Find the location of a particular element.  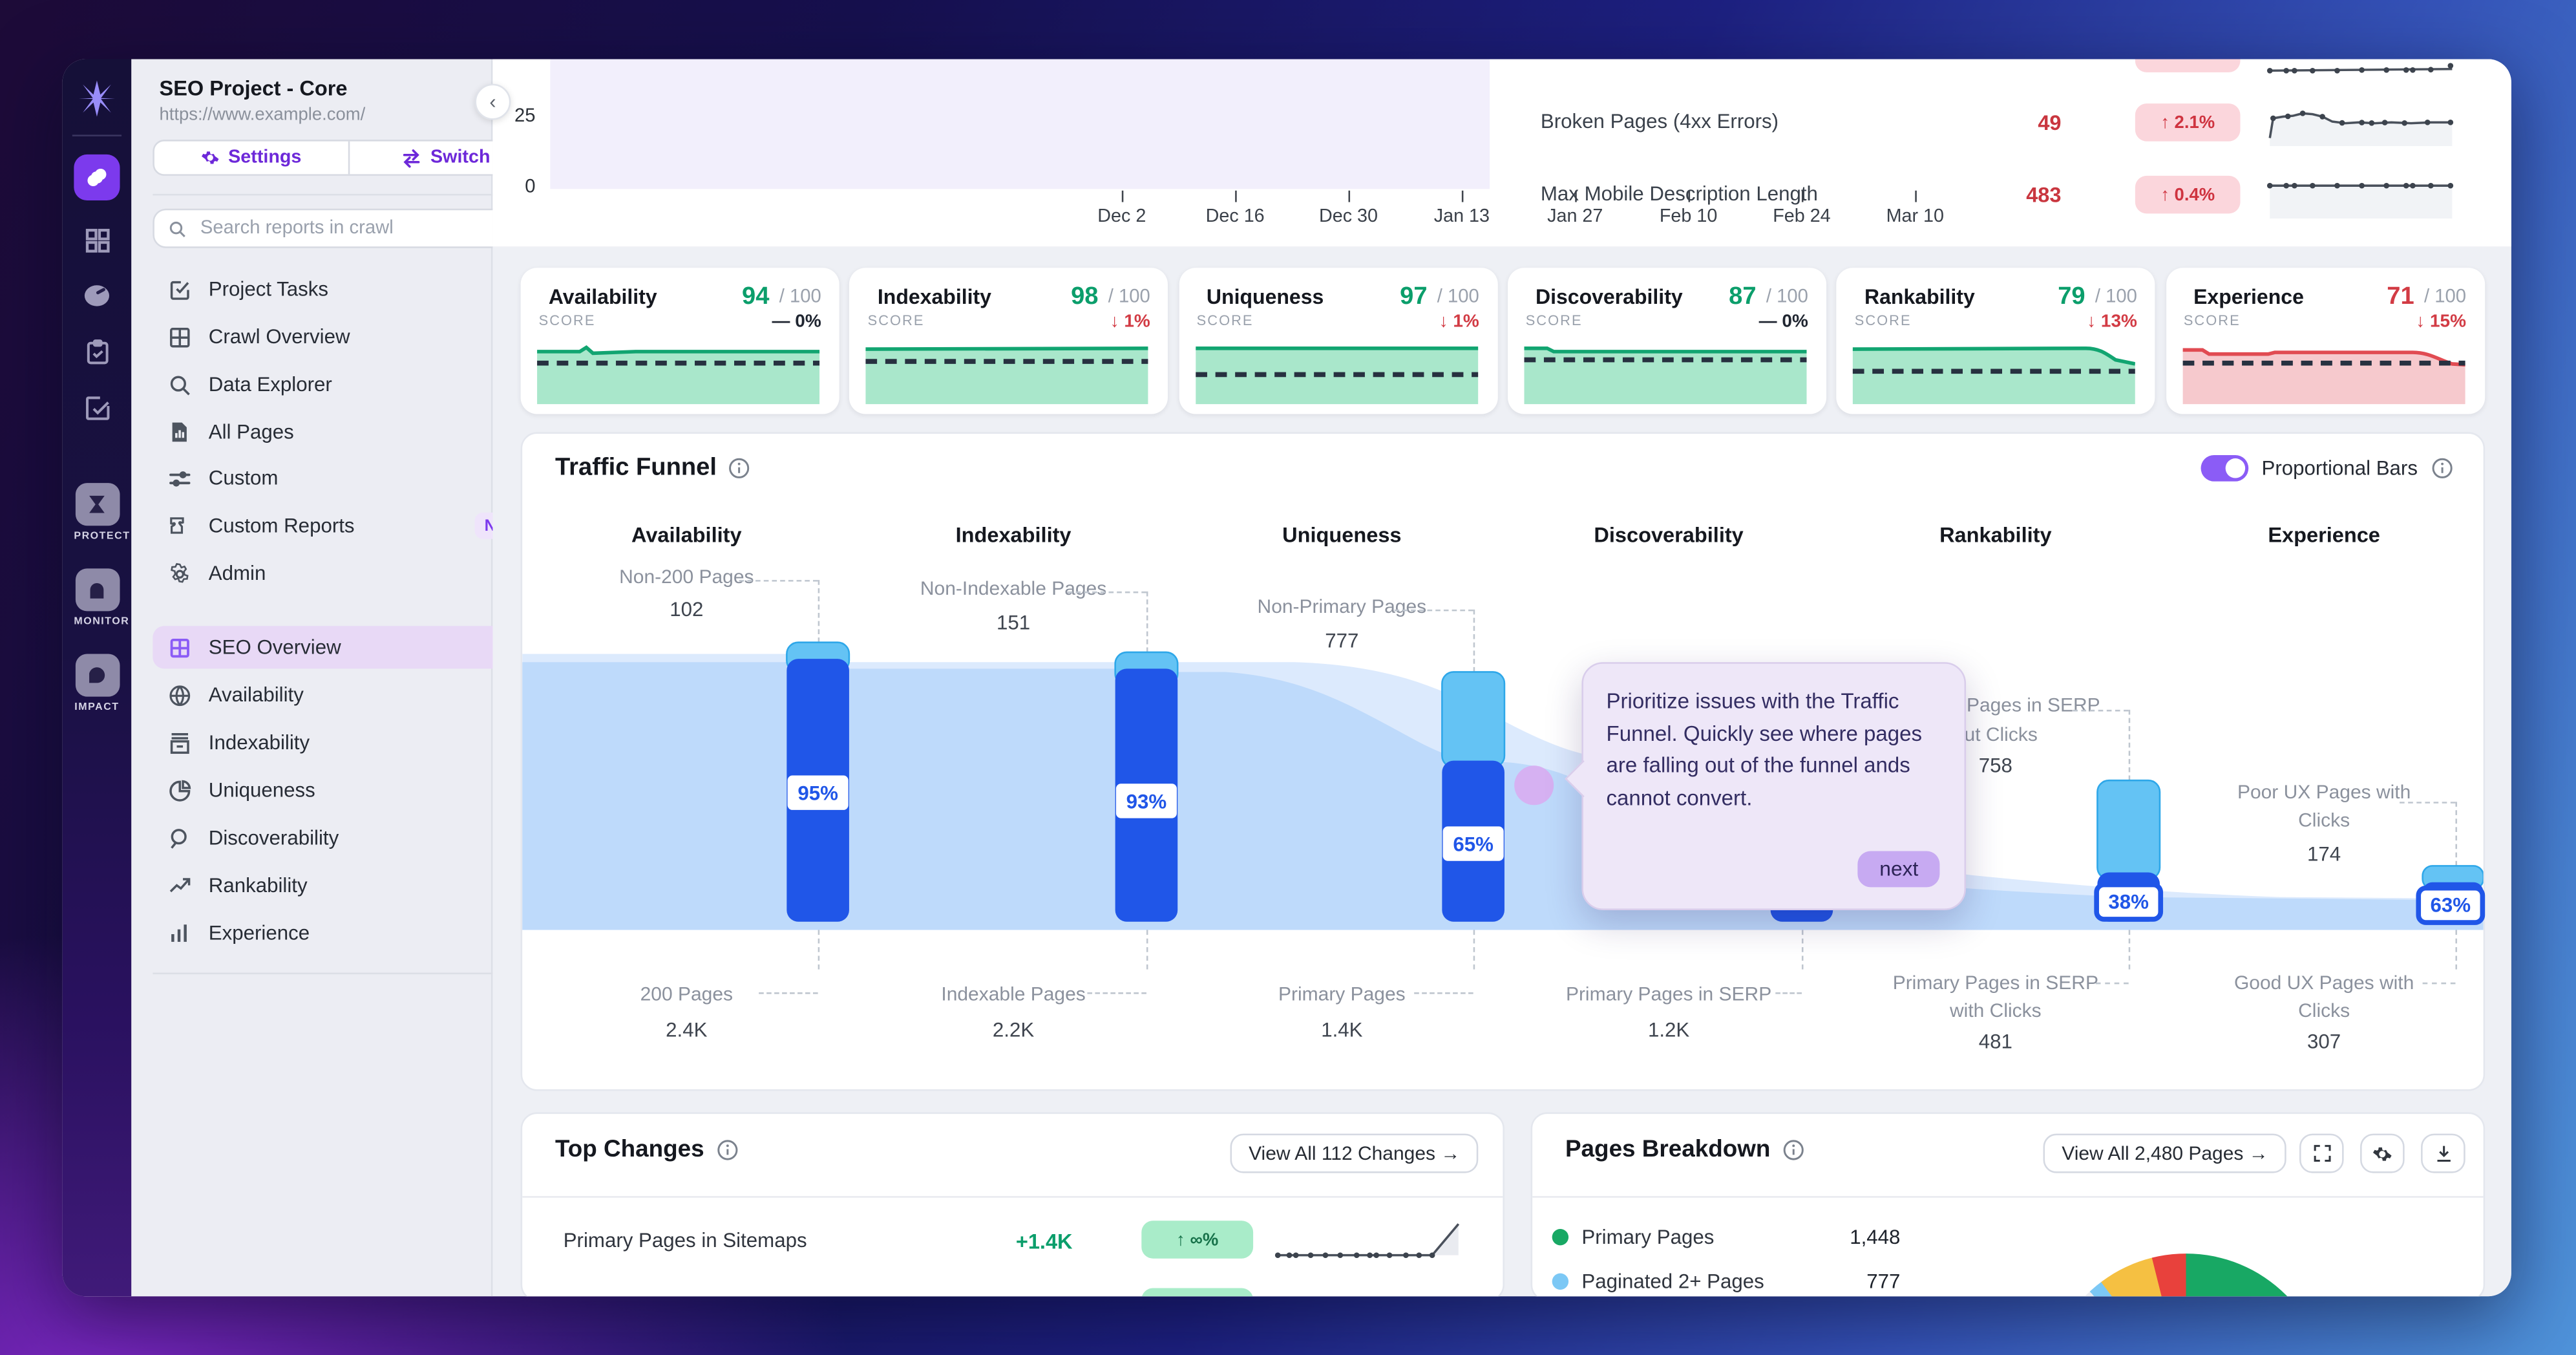

funnel-top-label: Non-200 Pages is located at coordinates (686, 576).